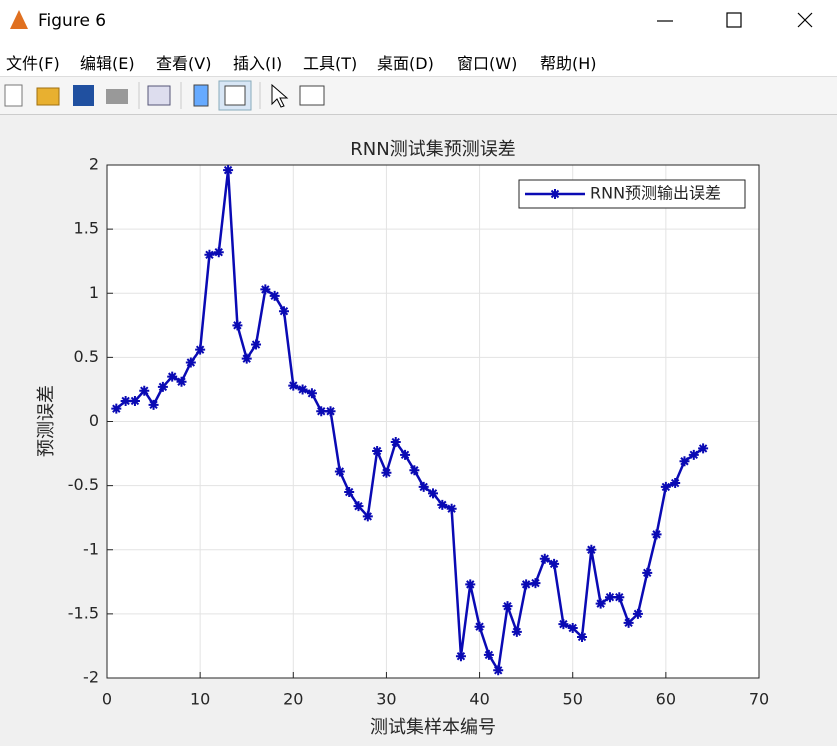 The width and height of the screenshot is (837, 746). Describe the element at coordinates (19, 19) in the screenshot. I see `app-icon` at that location.